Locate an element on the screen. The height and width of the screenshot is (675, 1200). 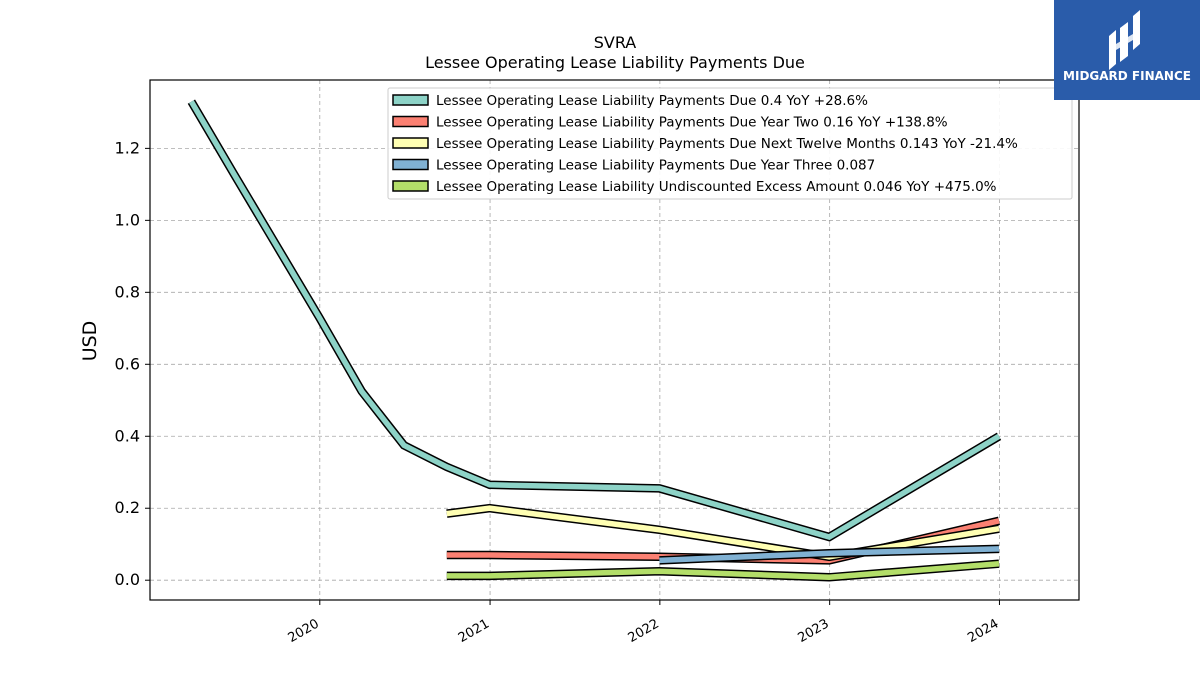
legend-box is located at coordinates (730, 143).